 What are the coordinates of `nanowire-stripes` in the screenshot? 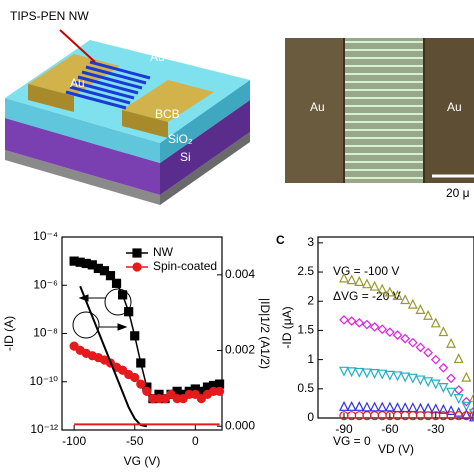 It's located at (384, 110).